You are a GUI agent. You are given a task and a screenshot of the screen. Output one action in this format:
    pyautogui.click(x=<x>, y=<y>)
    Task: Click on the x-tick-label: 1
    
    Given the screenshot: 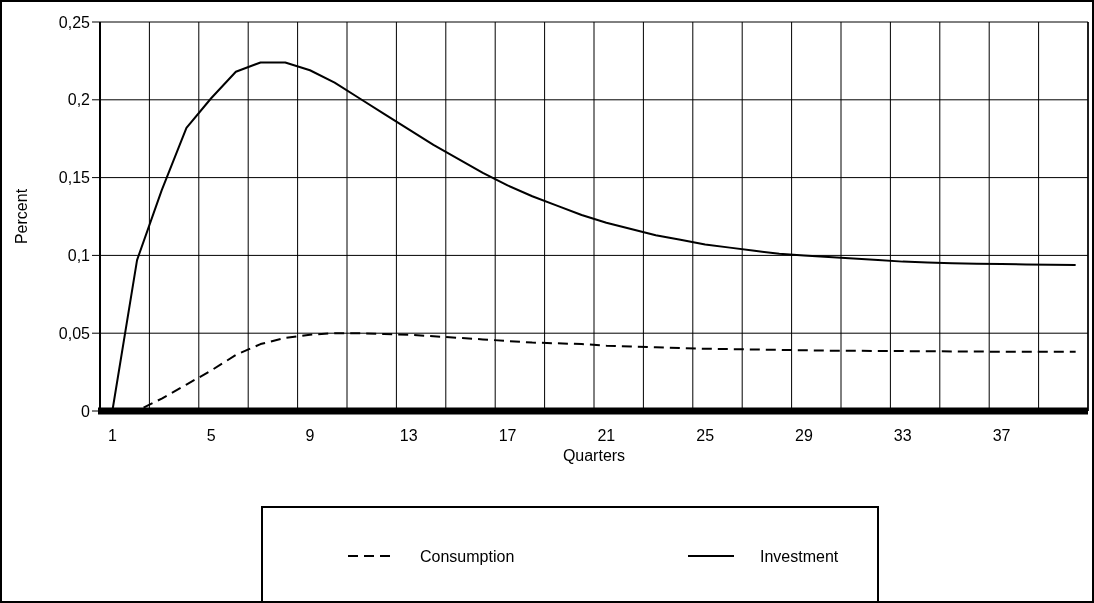 What is the action you would take?
    pyautogui.click(x=112, y=435)
    